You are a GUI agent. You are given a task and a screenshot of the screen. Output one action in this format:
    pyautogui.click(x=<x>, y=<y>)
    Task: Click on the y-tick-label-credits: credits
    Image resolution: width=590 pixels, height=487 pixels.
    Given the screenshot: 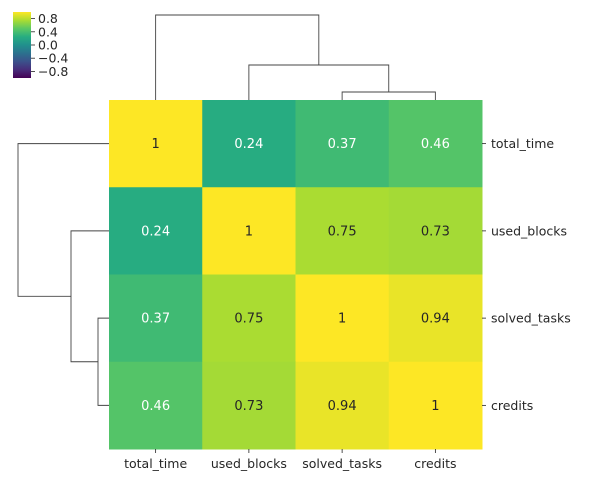 What is the action you would take?
    pyautogui.click(x=512, y=405)
    